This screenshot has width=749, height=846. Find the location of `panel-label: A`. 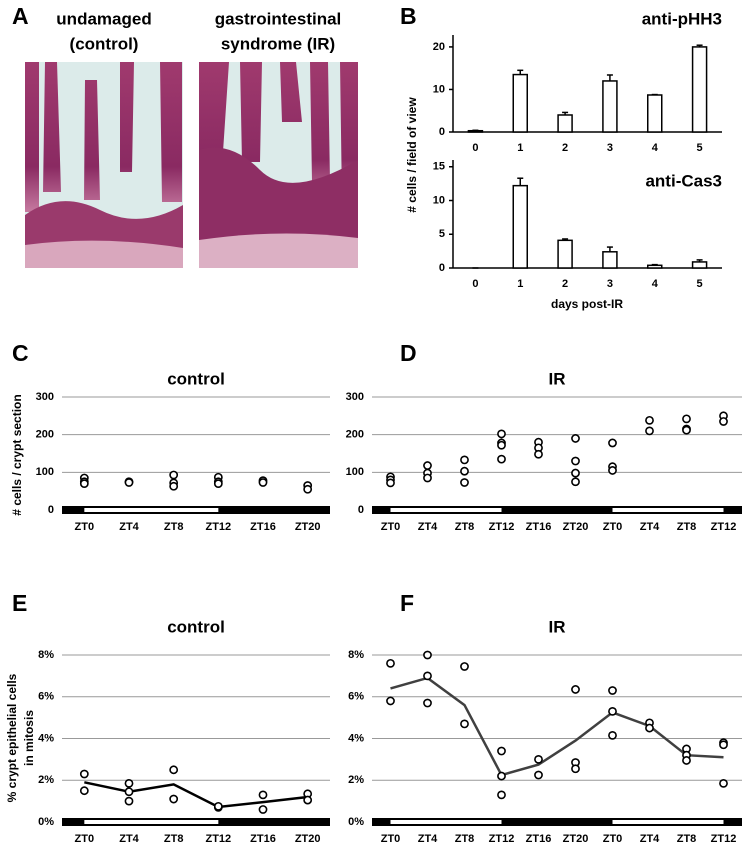

panel-label: A is located at coordinates (20, 16).